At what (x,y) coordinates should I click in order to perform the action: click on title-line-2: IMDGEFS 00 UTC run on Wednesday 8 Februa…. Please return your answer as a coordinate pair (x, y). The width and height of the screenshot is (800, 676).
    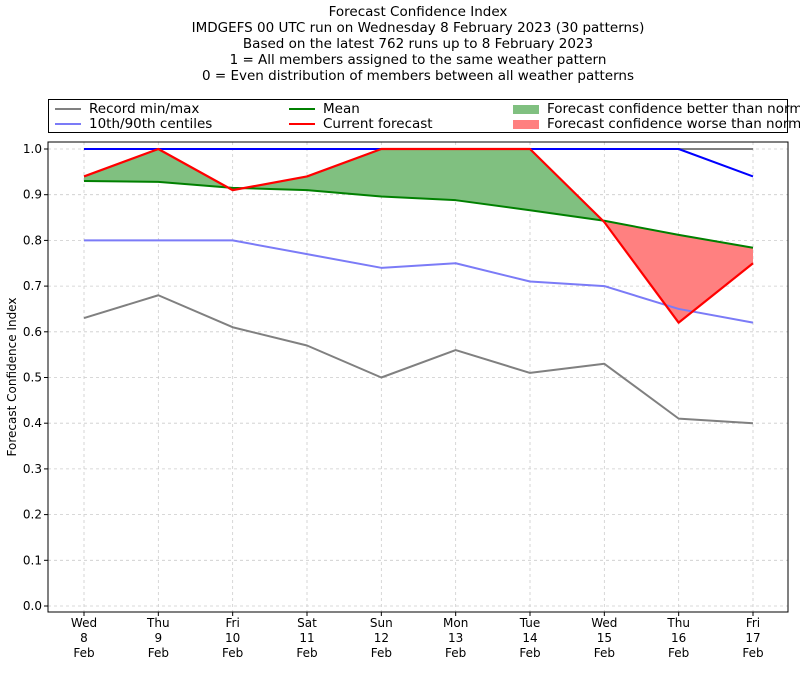
    Looking at the image, I should click on (418, 28).